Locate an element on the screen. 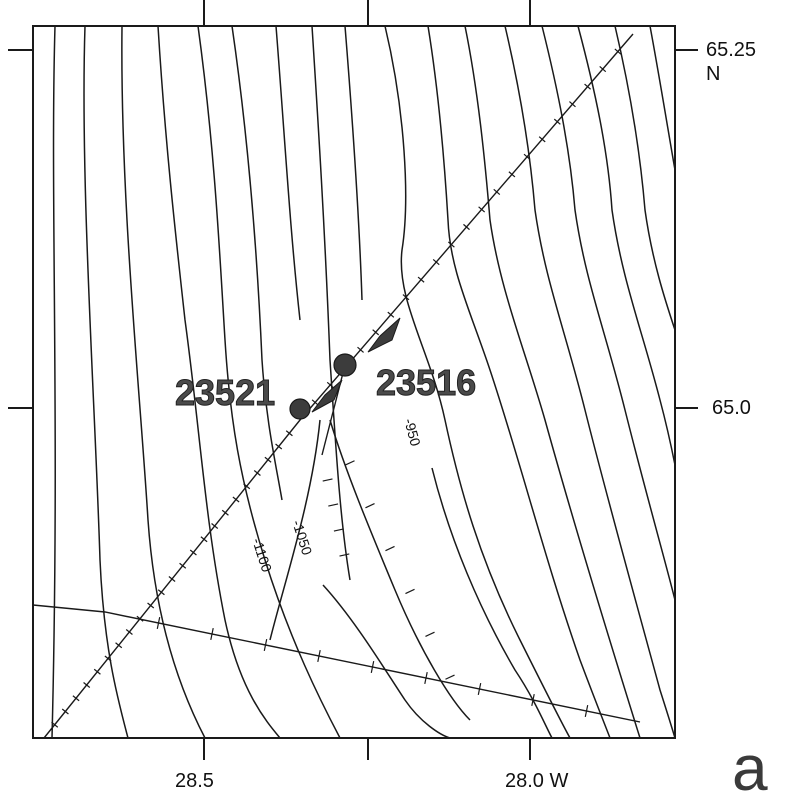 This screenshot has height=794, width=786. station-label-23516: 23516 is located at coordinates (426, 382).